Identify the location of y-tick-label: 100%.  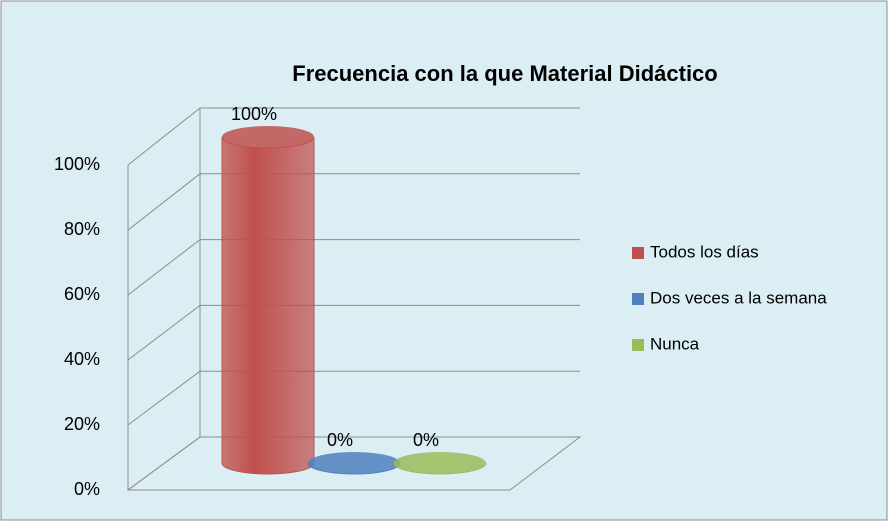
(77, 164).